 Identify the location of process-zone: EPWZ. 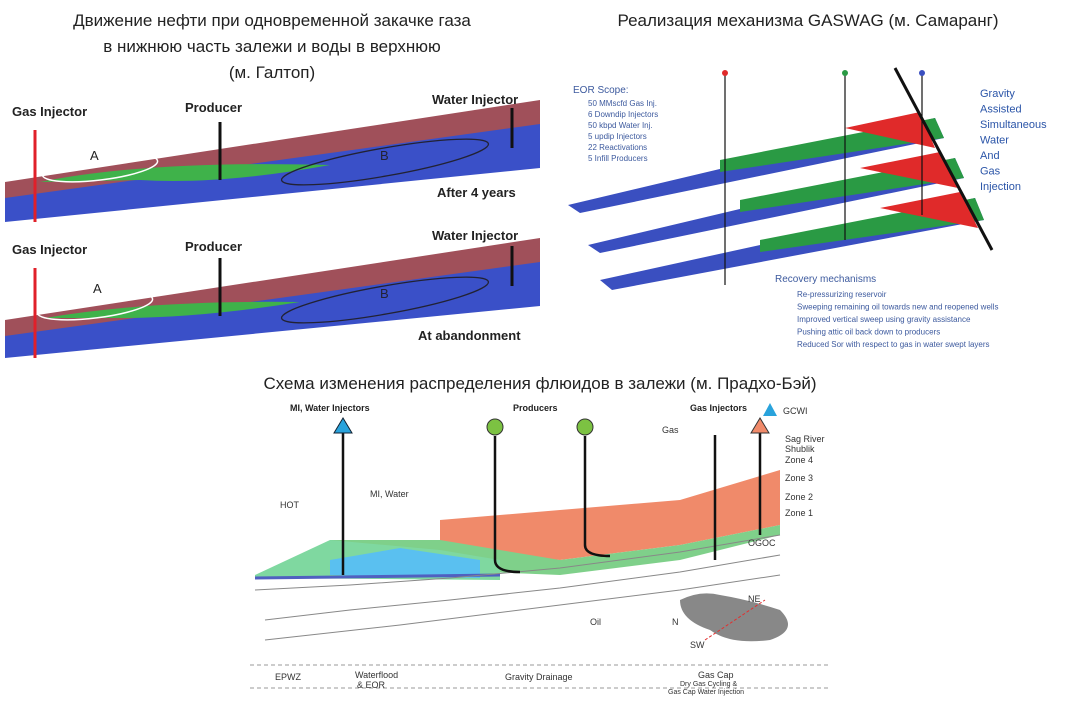
(288, 677).